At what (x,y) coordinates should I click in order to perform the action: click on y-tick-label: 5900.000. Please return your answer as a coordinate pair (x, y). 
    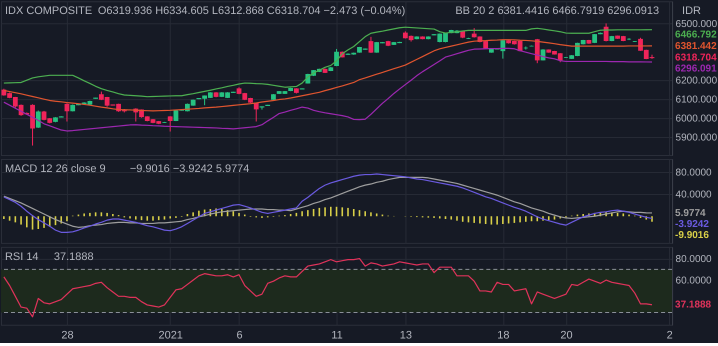
    Looking at the image, I should click on (697, 138).